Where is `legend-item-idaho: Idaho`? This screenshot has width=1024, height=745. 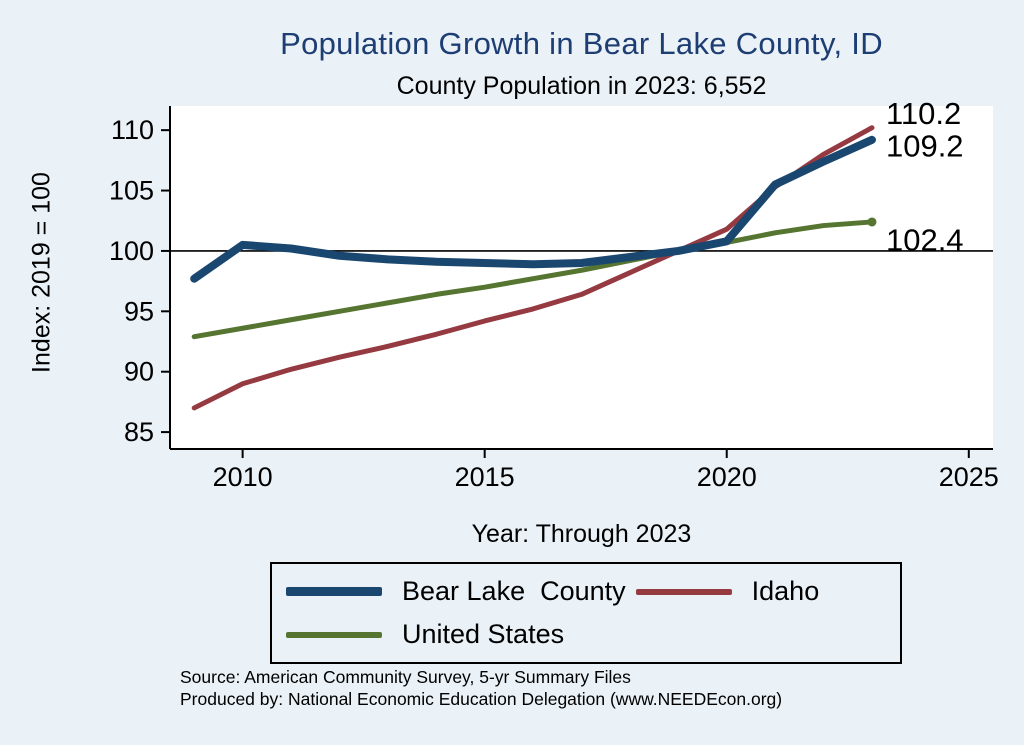 legend-item-idaho: Idaho is located at coordinates (758, 591).